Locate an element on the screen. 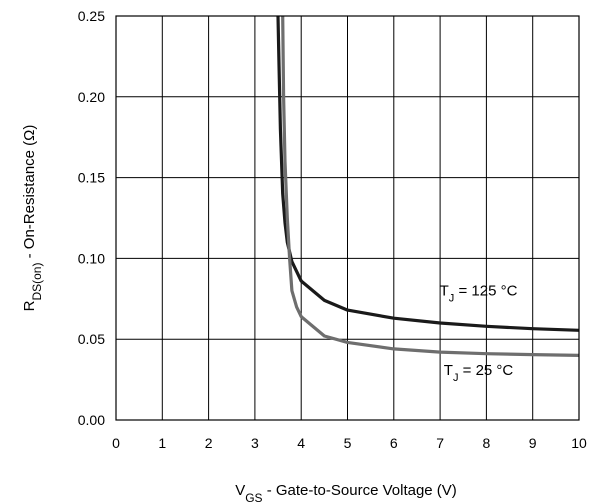 The height and width of the screenshot is (502, 596). annotation-25c: TJ = 25 °C is located at coordinates (479, 373).